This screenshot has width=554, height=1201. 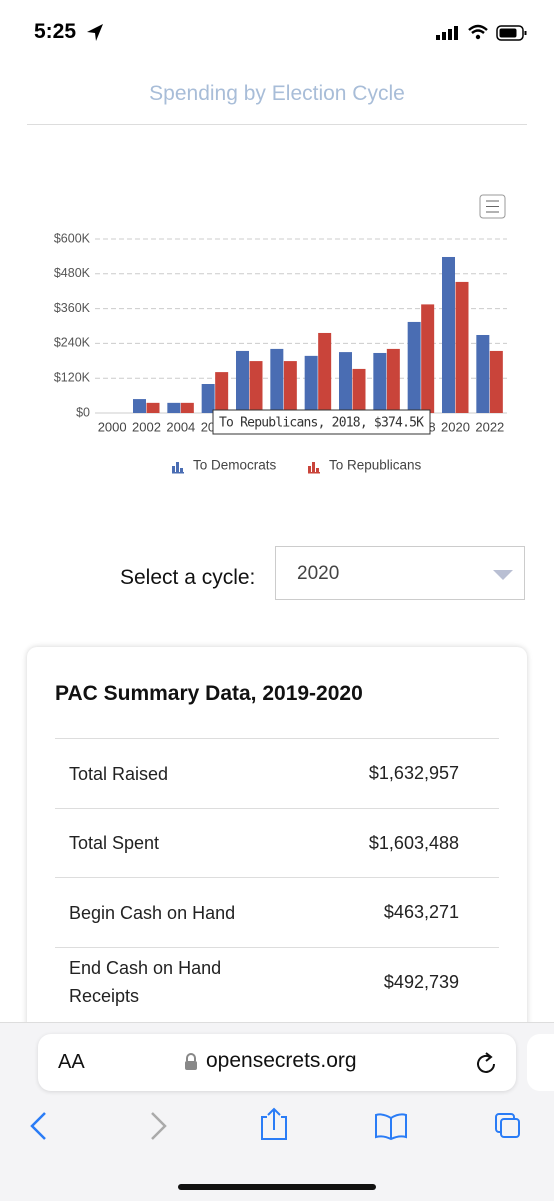 What do you see at coordinates (277, 124) in the screenshot?
I see `divider` at bounding box center [277, 124].